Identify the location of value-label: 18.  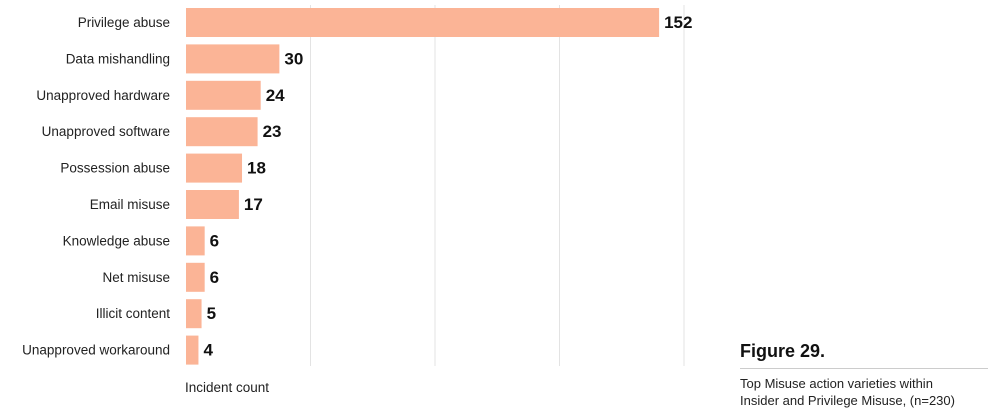
(256, 168).